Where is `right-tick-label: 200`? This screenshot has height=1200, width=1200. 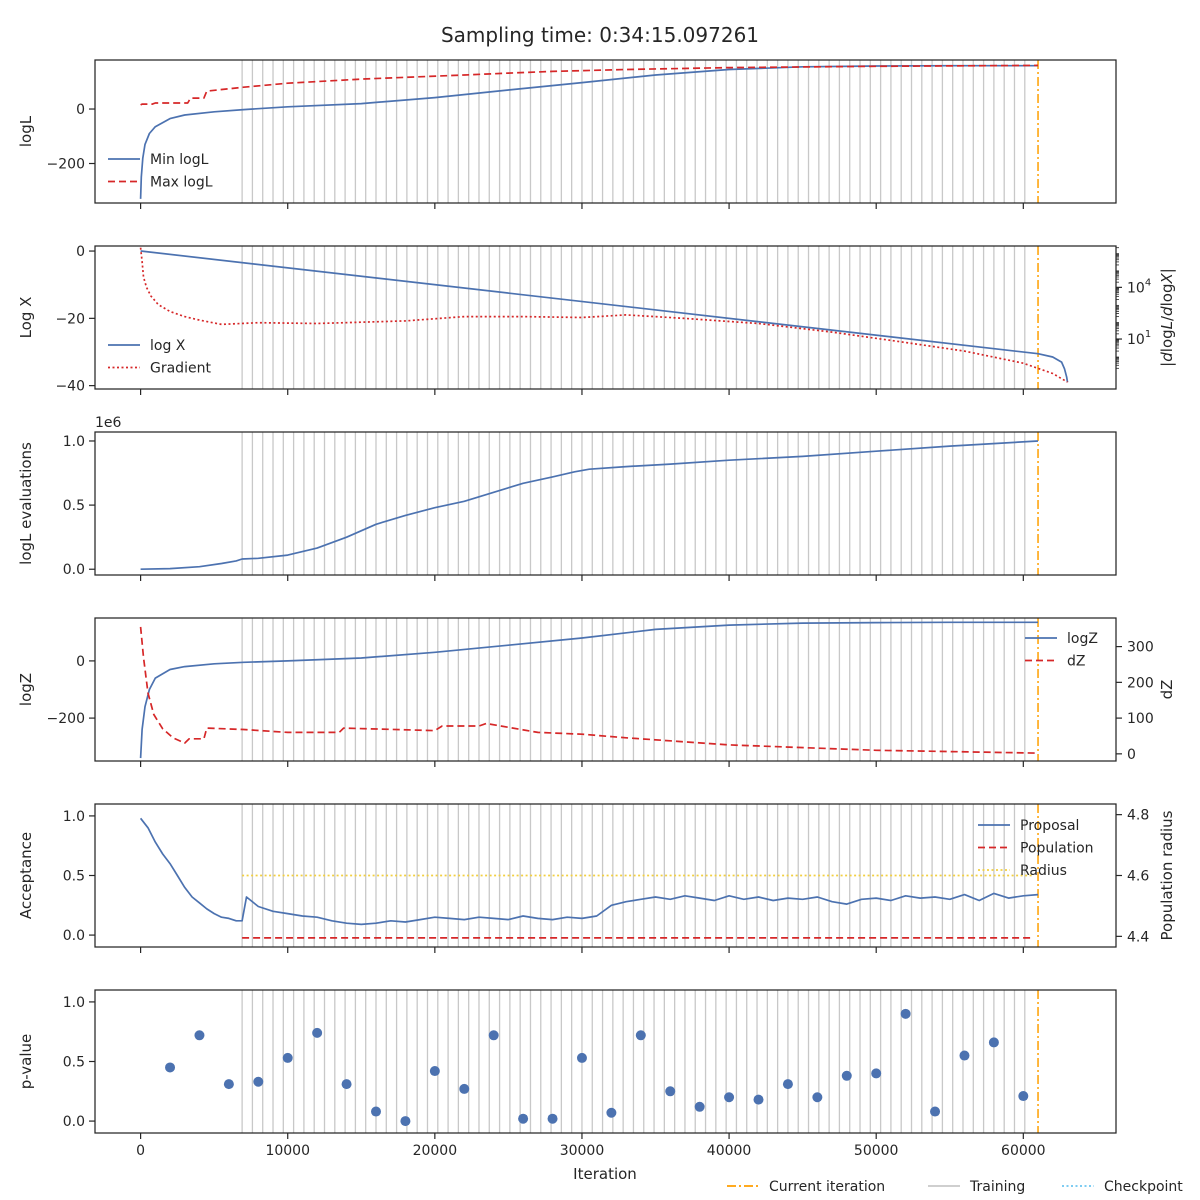
right-tick-label: 200 is located at coordinates (1140, 683).